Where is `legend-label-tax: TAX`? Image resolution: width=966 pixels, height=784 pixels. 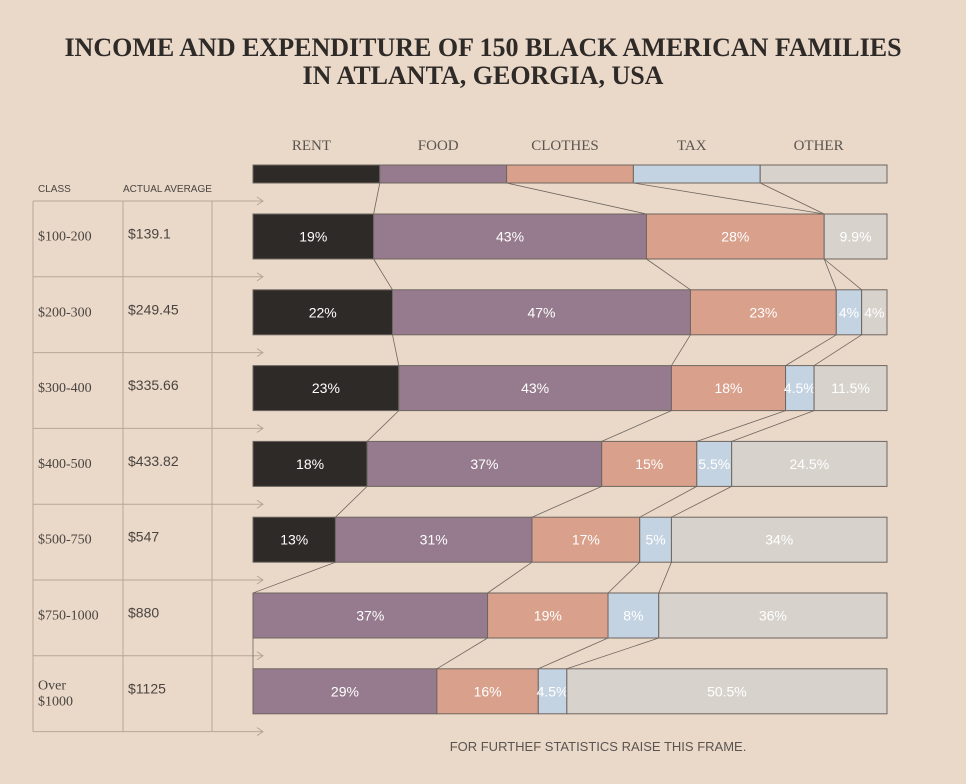
legend-label-tax: TAX is located at coordinates (692, 146).